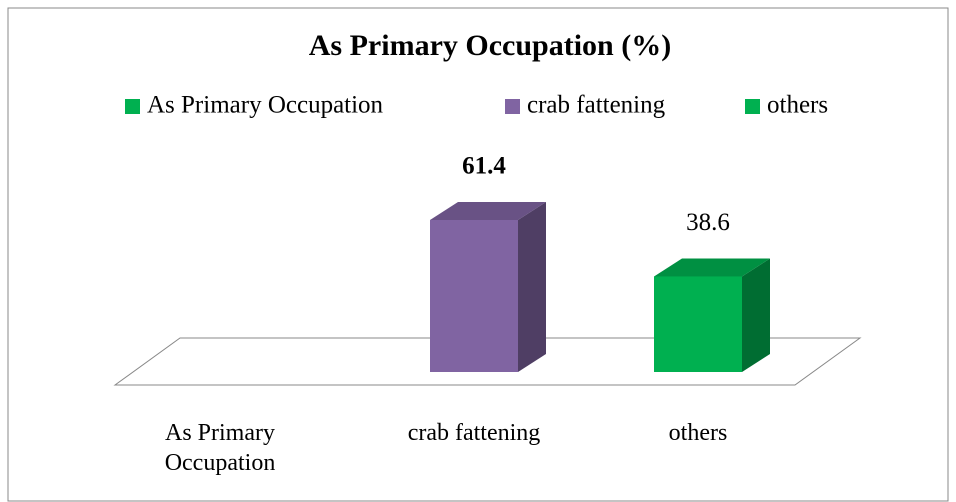  I want to click on chart-title: As Primary Occupation (%), so click(490, 45).